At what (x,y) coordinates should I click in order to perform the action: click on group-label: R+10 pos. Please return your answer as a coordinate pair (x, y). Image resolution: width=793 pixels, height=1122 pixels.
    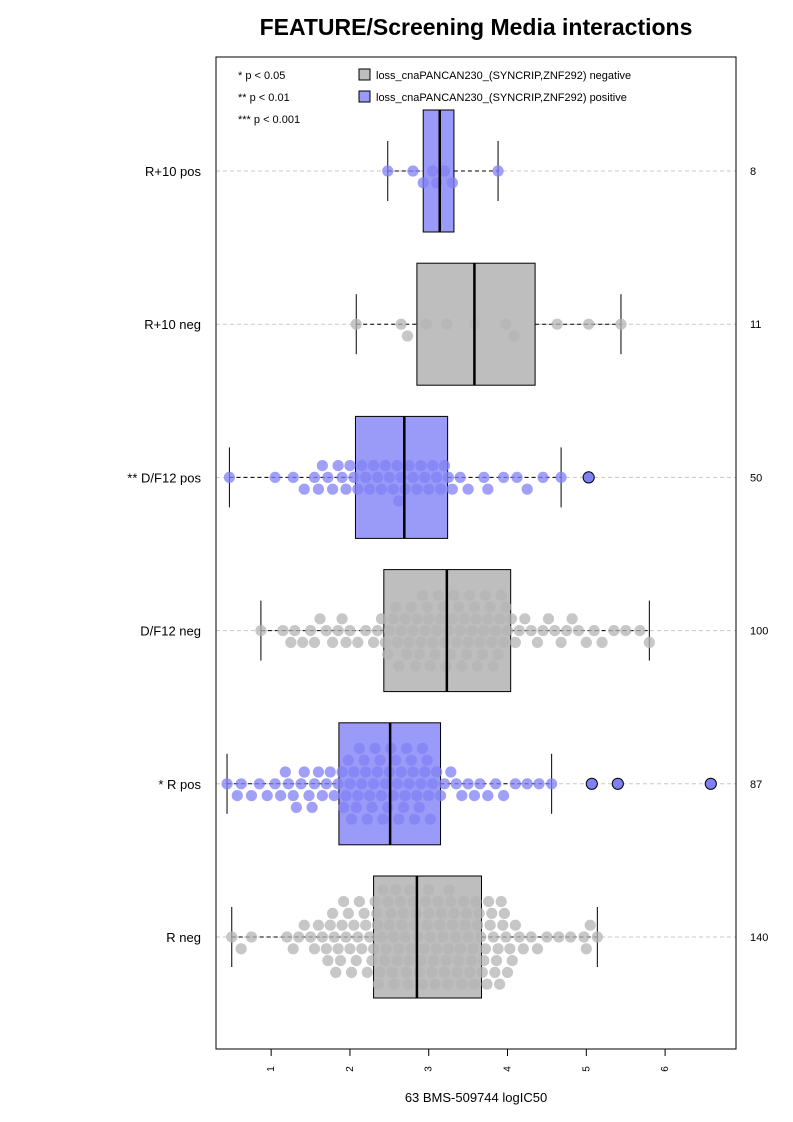
    Looking at the image, I should click on (173, 171).